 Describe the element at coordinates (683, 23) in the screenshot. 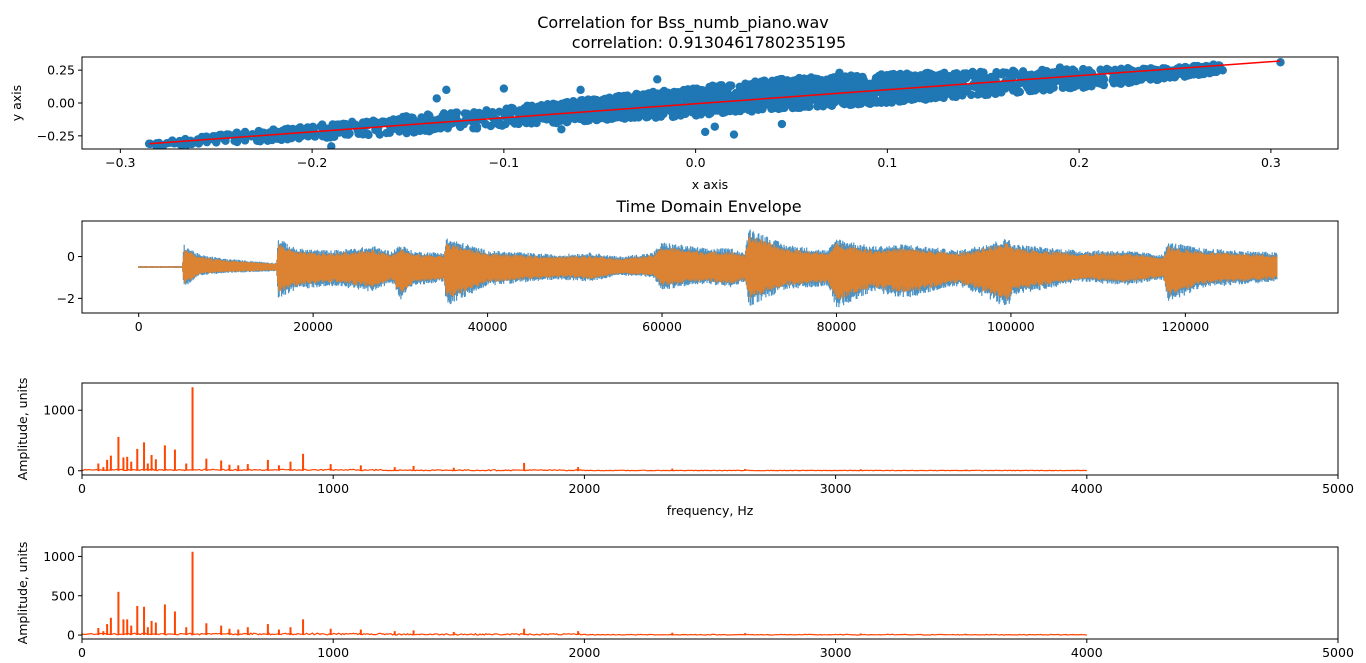

I see `figure-title-line1: Correlation for Bss_numb_piano.wav` at that location.